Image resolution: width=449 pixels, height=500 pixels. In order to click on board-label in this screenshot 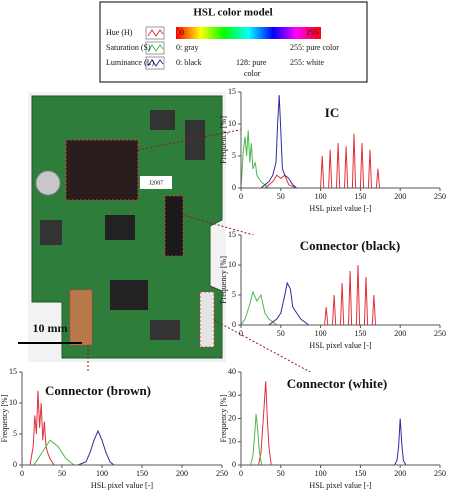, I will do `click(156, 182)`.